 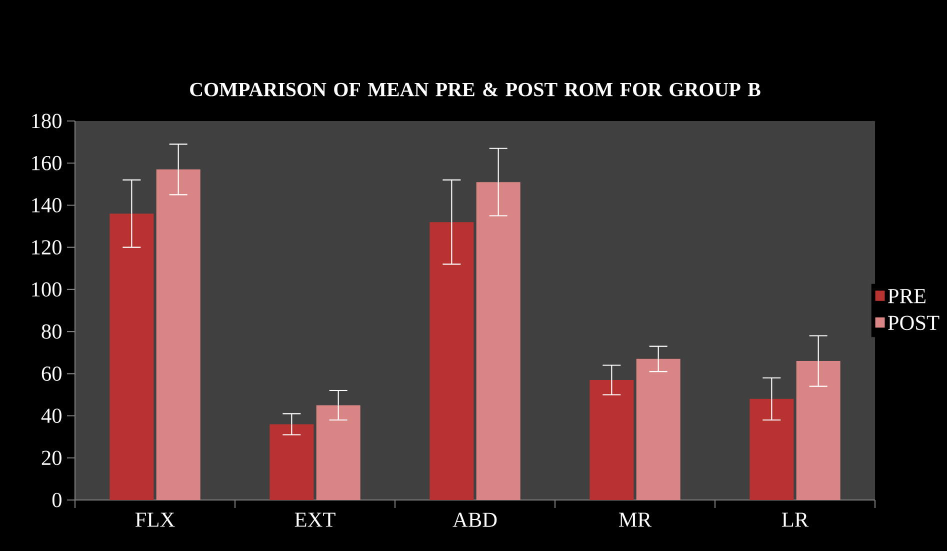 What do you see at coordinates (635, 519) in the screenshot?
I see `x-tick-label: MR` at bounding box center [635, 519].